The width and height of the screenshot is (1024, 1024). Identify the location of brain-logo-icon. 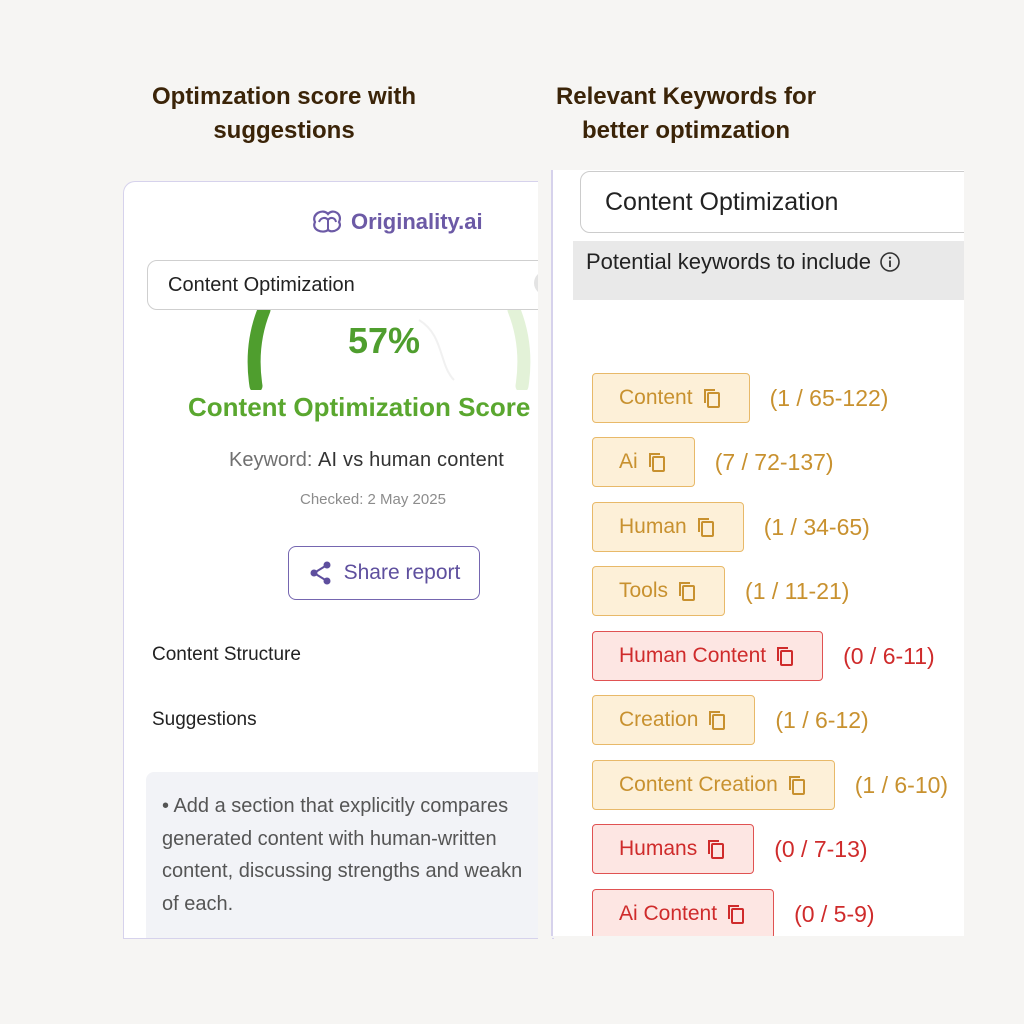
(327, 221).